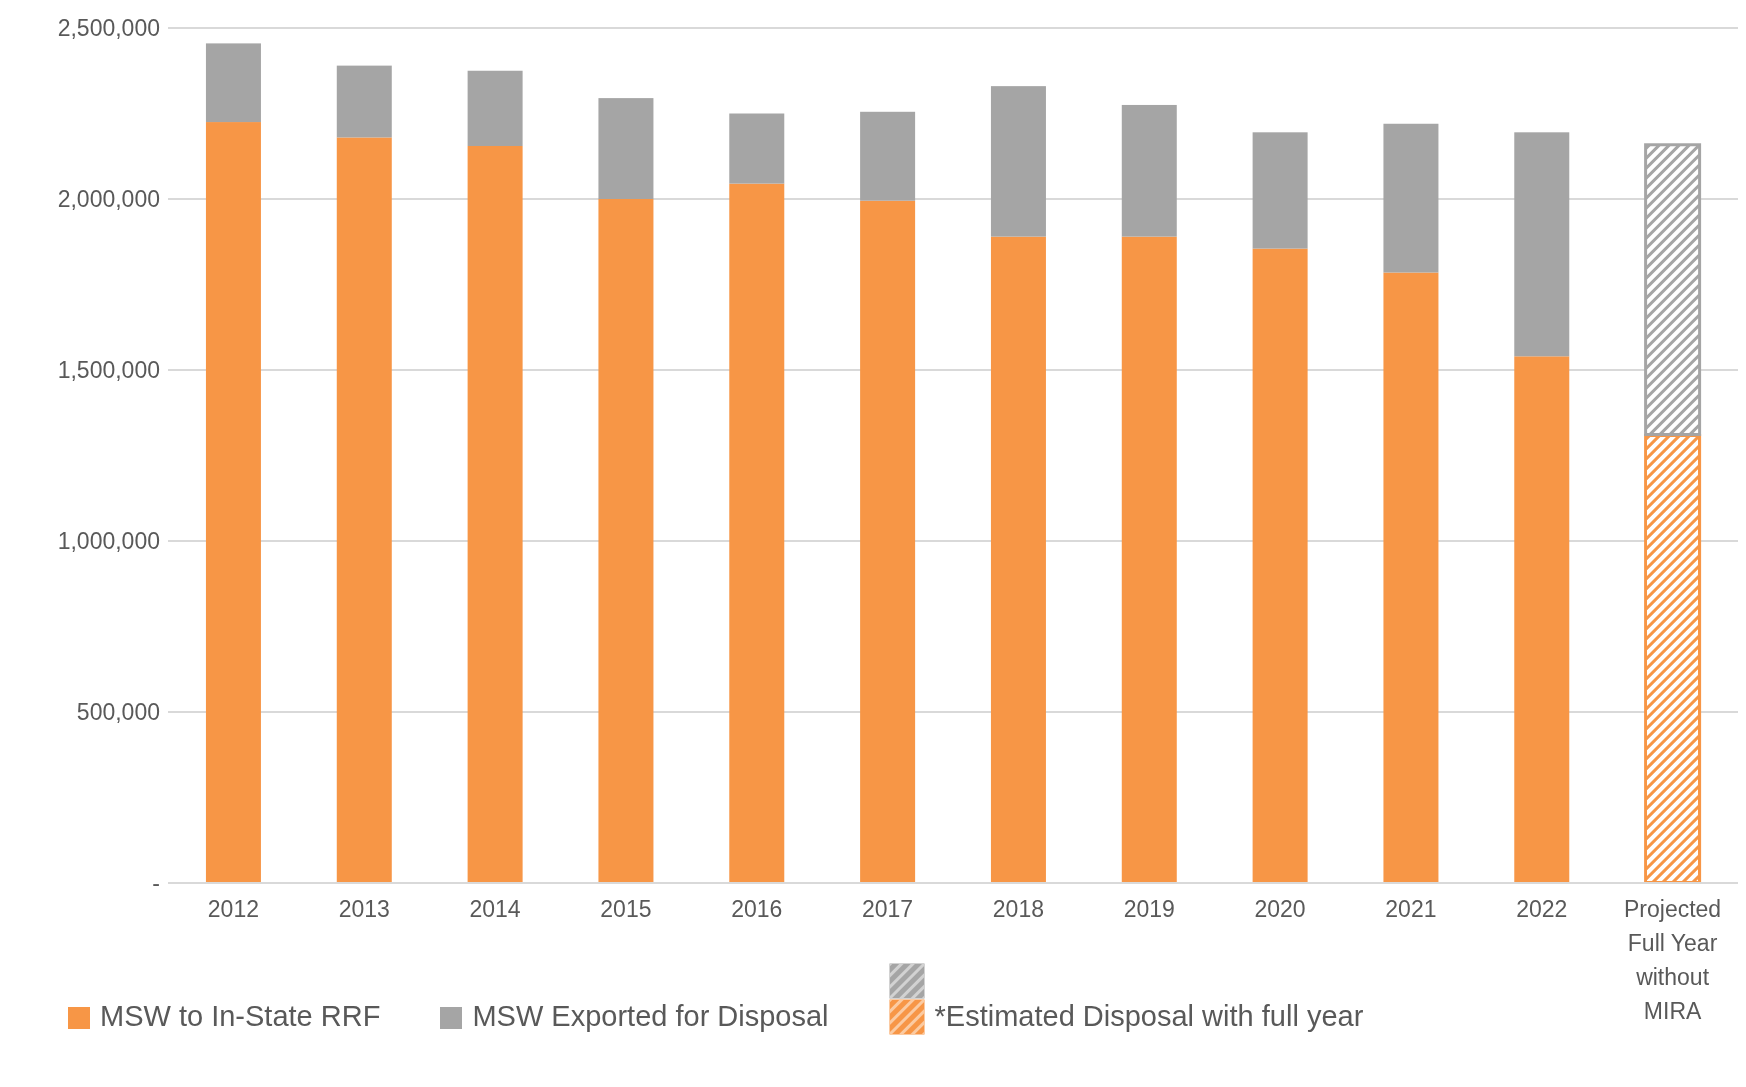 The image size is (1746, 1087). I want to click on y-tick-label: 500,000, so click(118, 712).